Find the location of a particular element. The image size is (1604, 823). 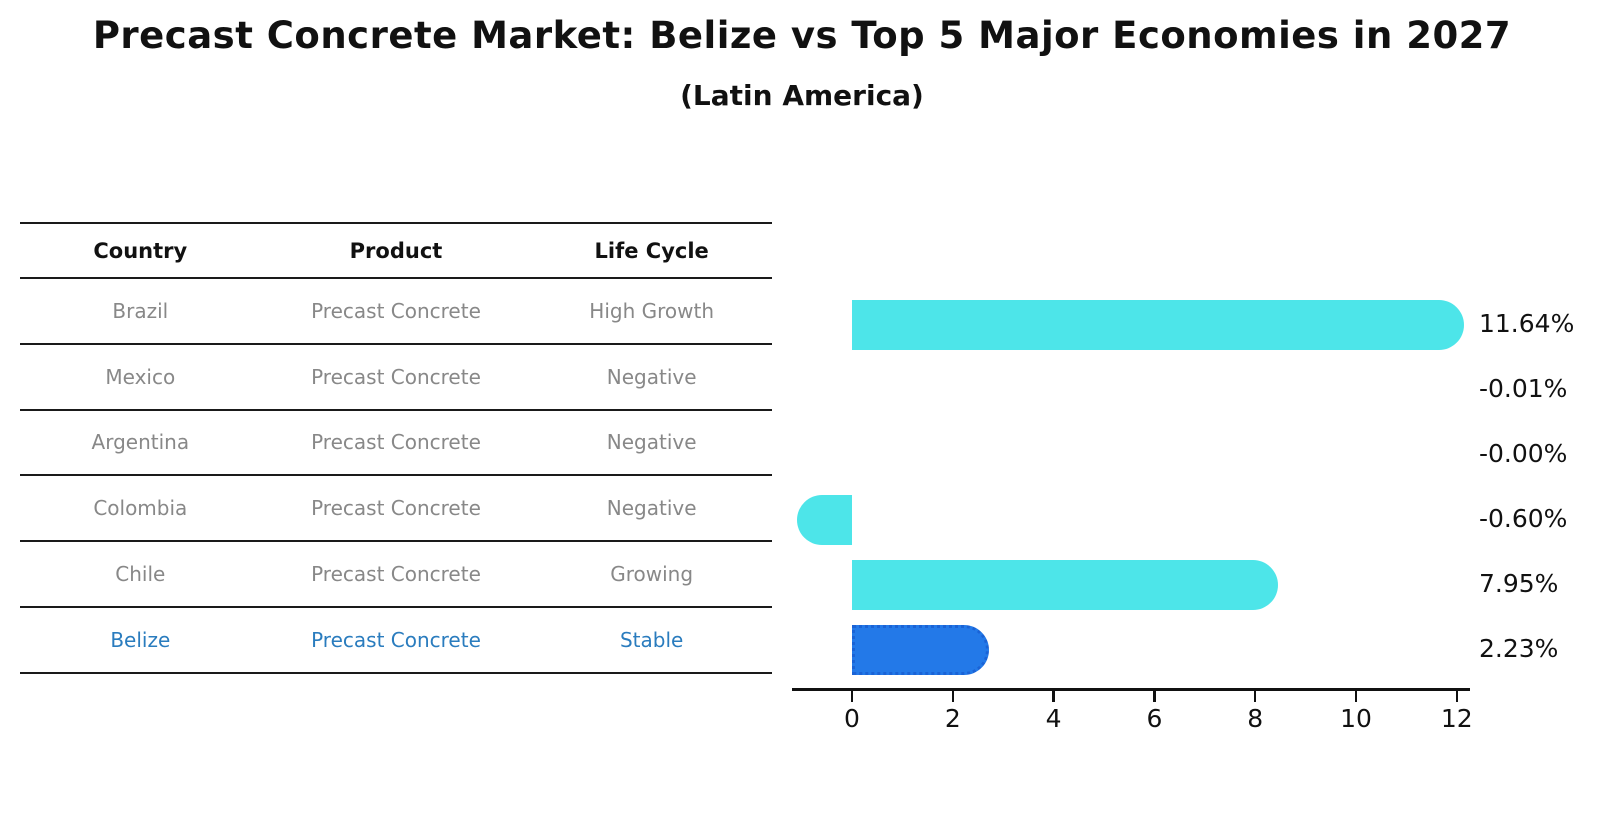

table-cell-country: Chile is located at coordinates (140, 574).